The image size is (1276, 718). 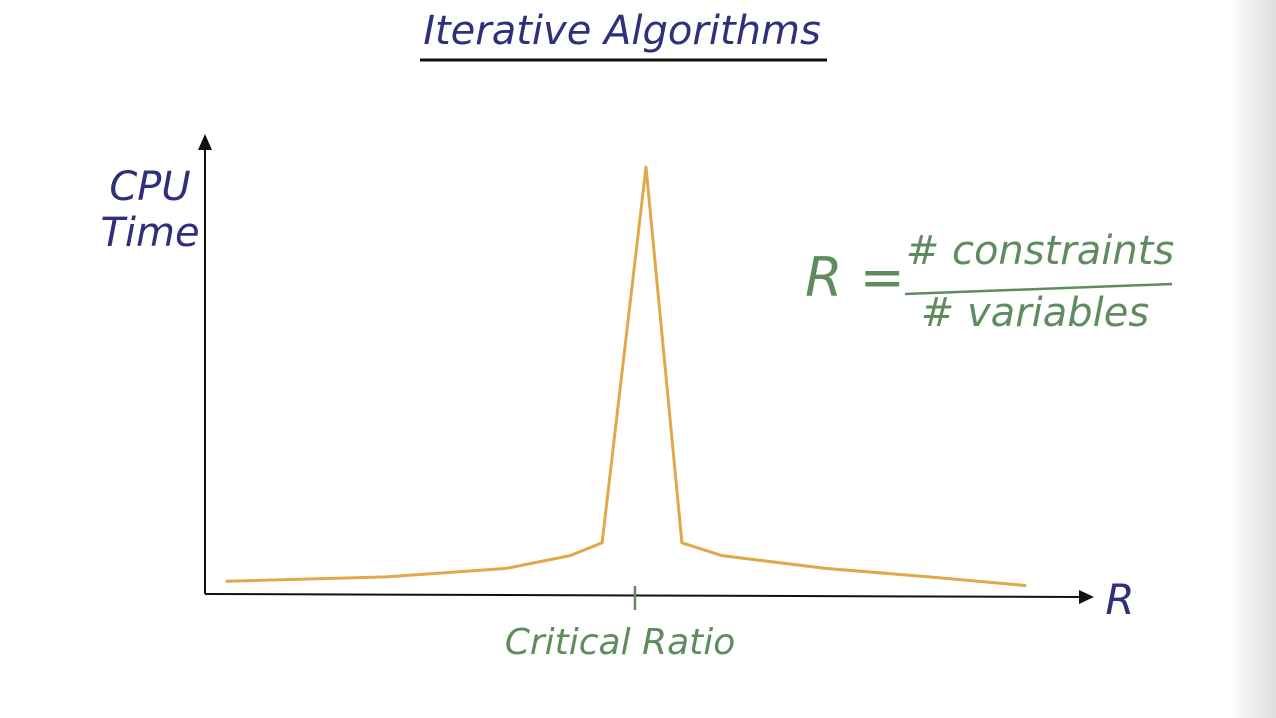 I want to click on formula-numerator: # constraints, so click(x=1040, y=251).